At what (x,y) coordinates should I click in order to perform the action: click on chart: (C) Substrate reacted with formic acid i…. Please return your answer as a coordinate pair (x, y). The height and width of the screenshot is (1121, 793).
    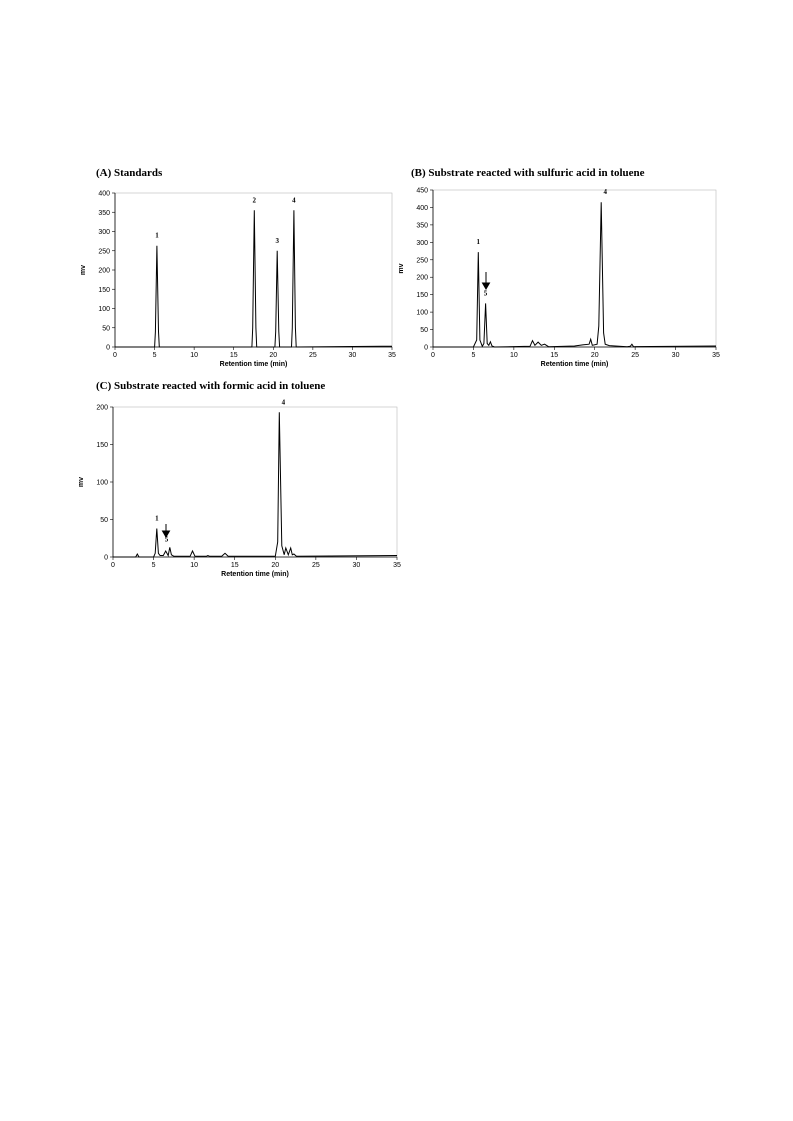
    Looking at the image, I should click on (239, 479).